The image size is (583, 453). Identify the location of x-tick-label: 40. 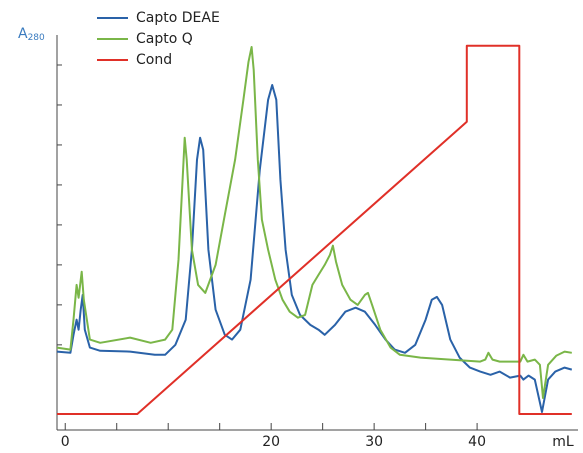
(477, 442).